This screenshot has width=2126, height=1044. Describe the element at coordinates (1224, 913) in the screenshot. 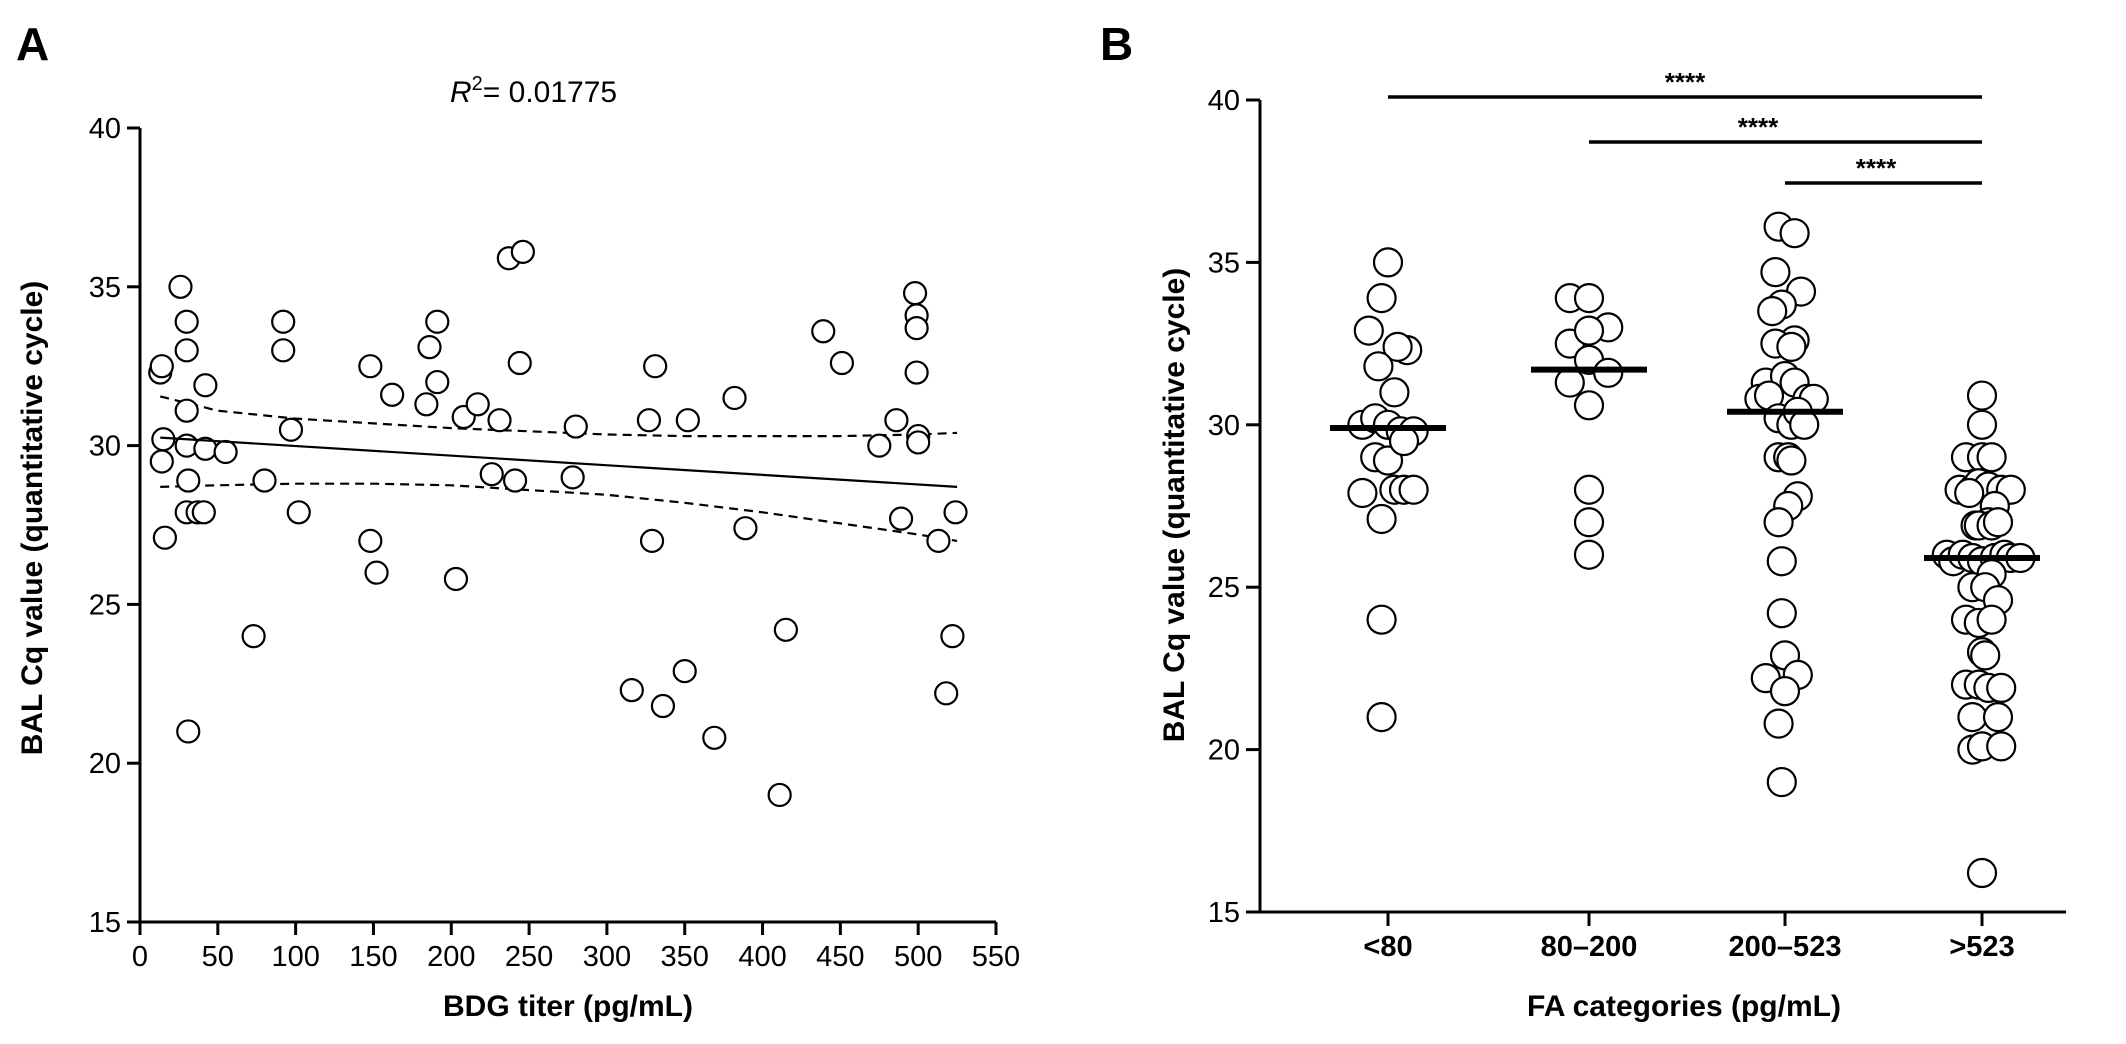

I see `panel-b-y-tick-label: 15` at that location.